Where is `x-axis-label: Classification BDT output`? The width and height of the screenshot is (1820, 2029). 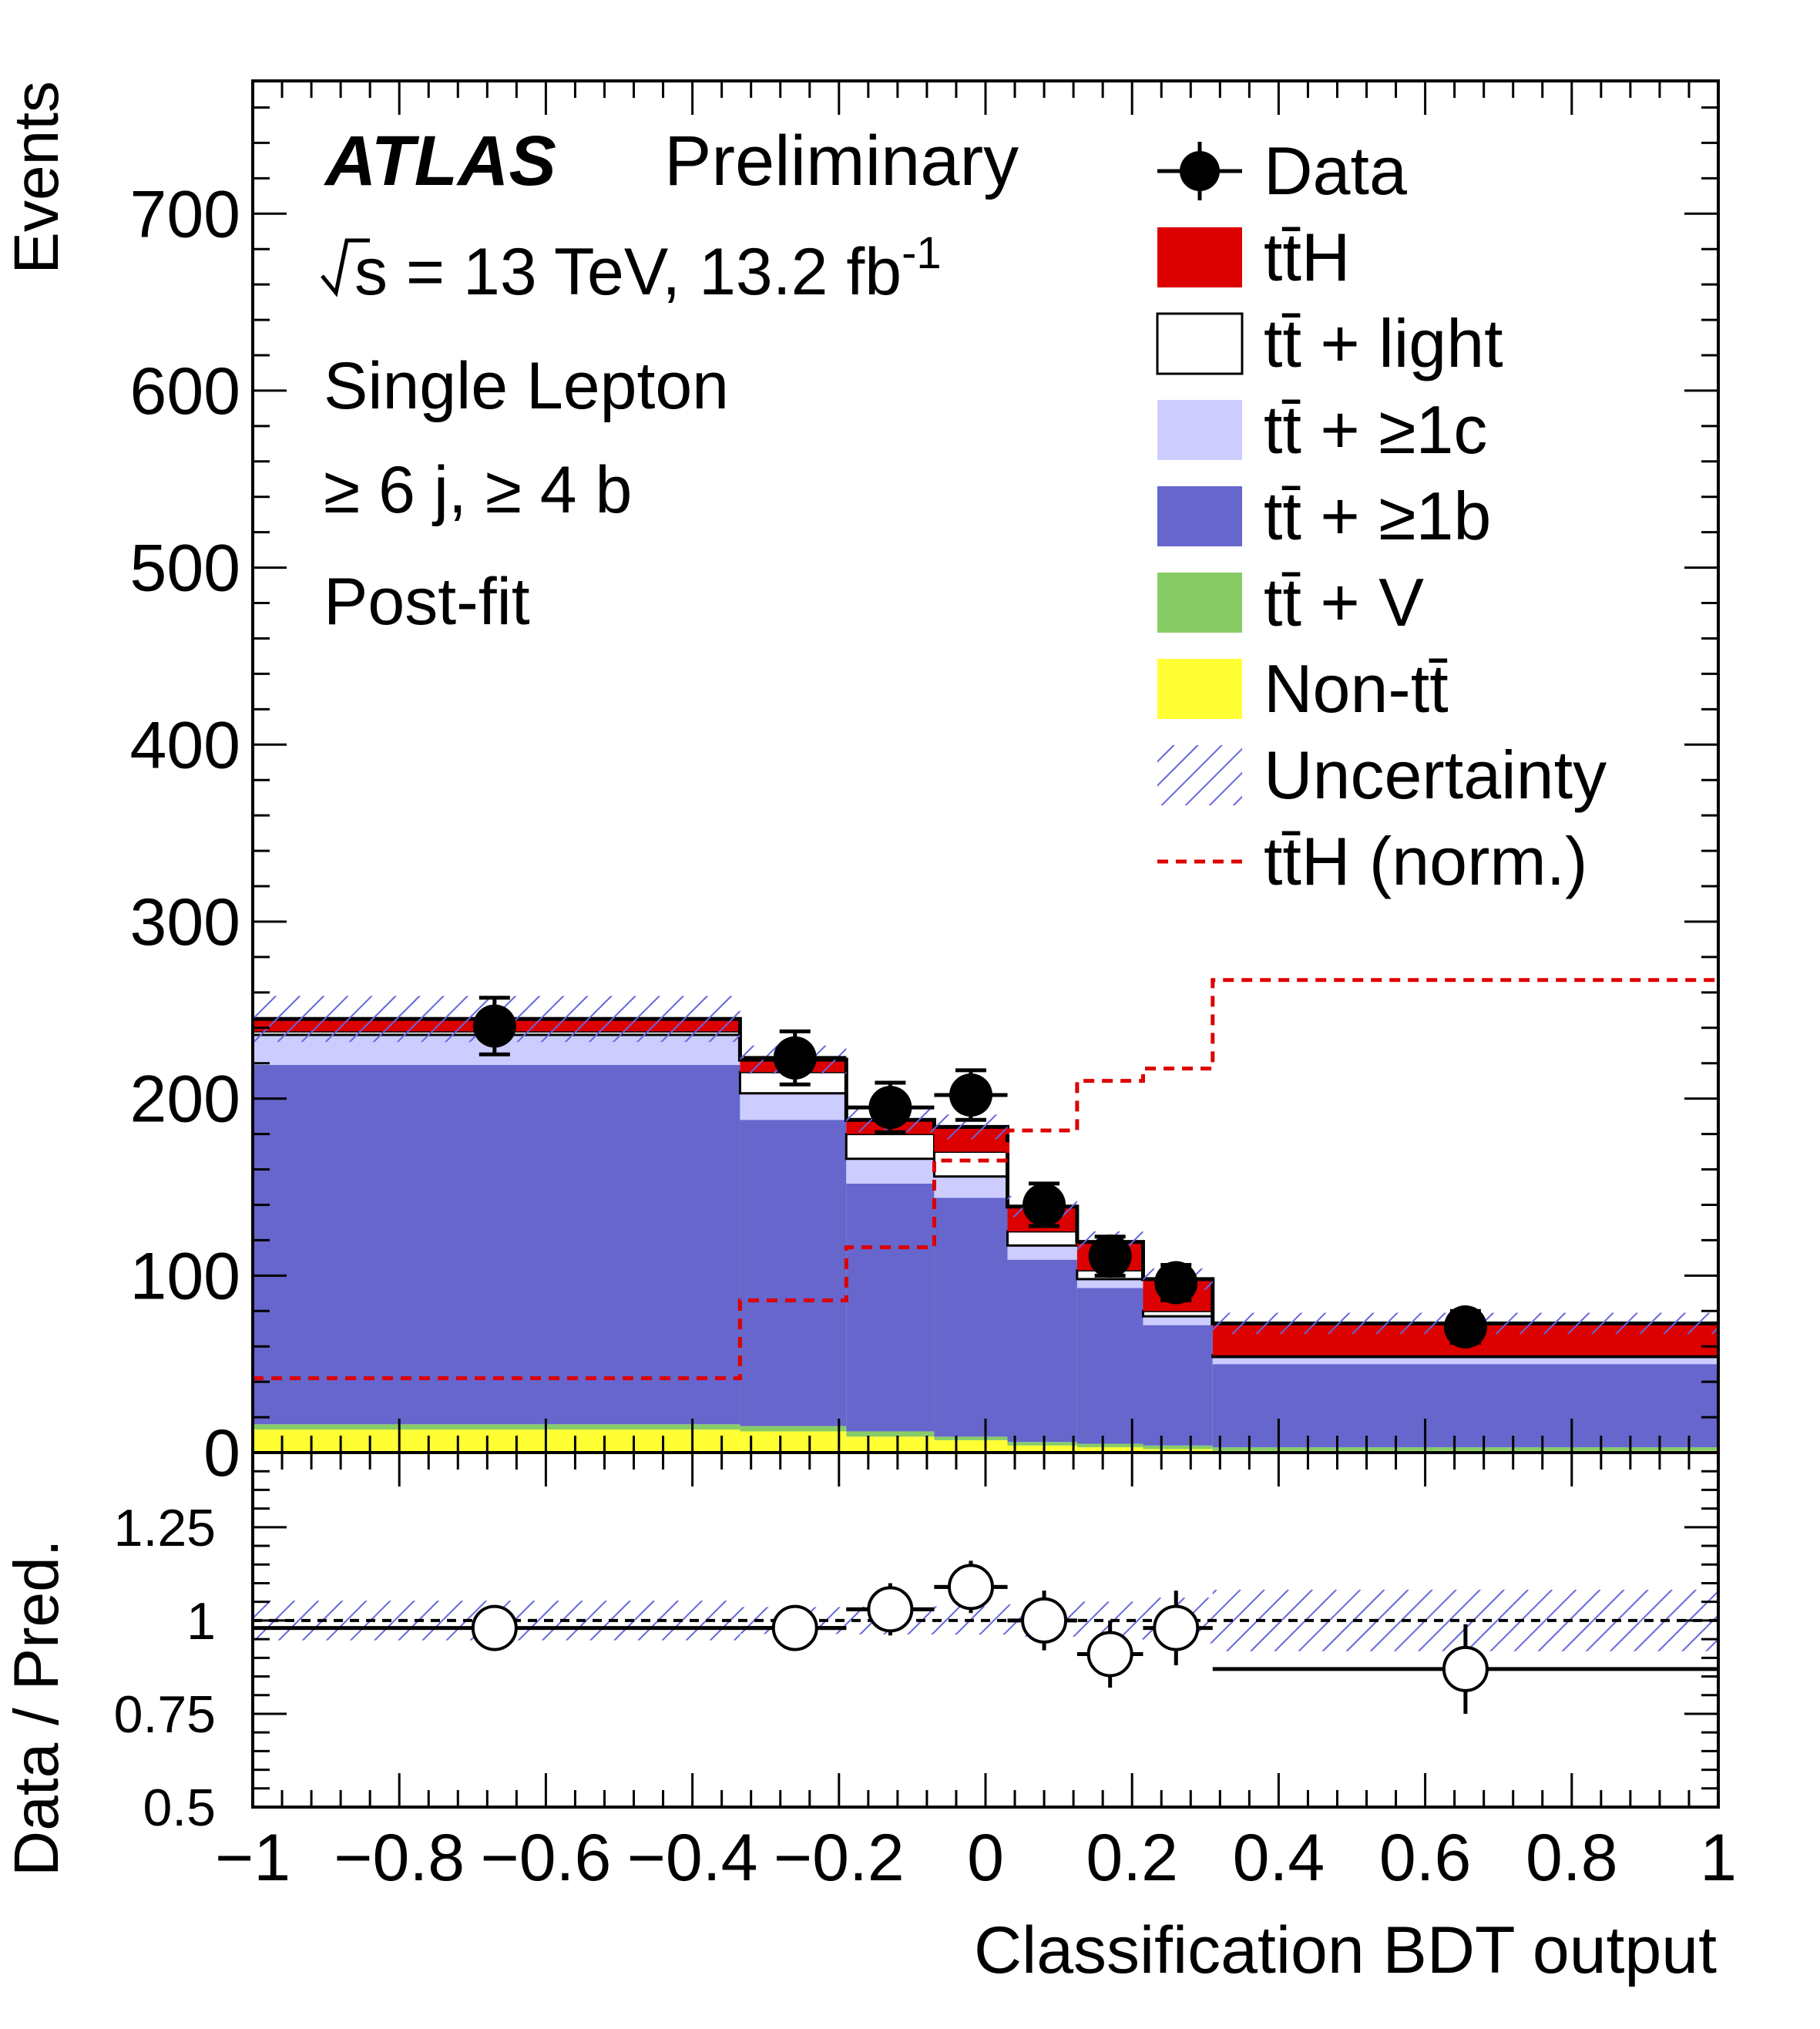
x-axis-label: Classification BDT output is located at coordinates (1346, 1950).